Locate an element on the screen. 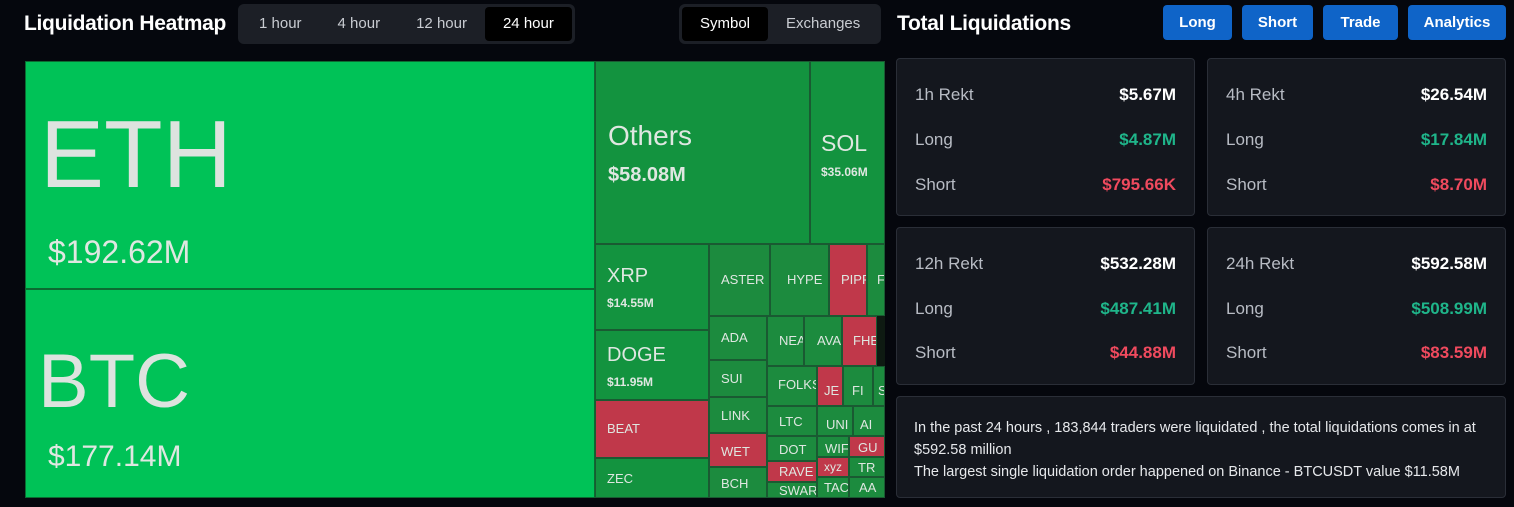  treemap-tile-dot: DOT is located at coordinates (792, 448).